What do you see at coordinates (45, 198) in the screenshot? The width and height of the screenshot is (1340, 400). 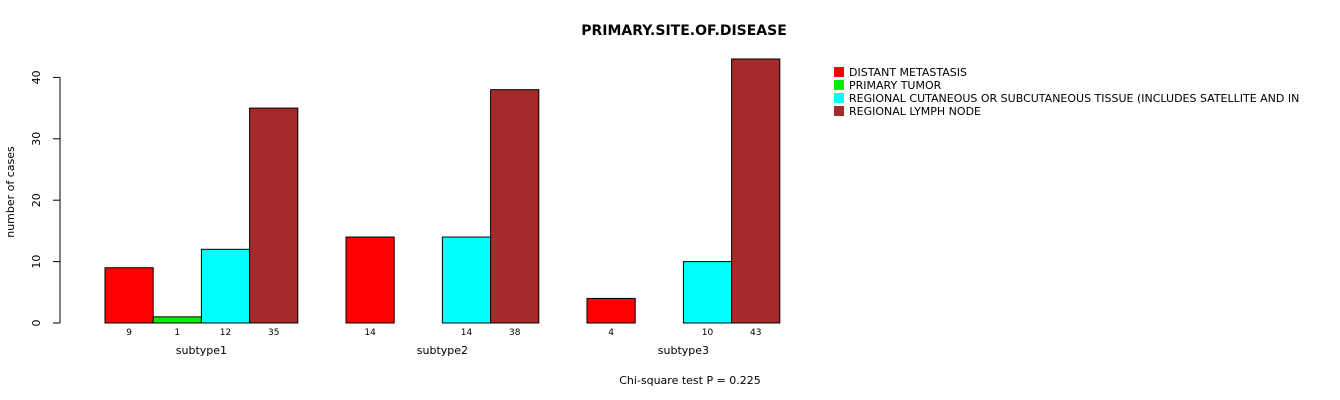 I see `y-axis: 0 10 20 30 40` at bounding box center [45, 198].